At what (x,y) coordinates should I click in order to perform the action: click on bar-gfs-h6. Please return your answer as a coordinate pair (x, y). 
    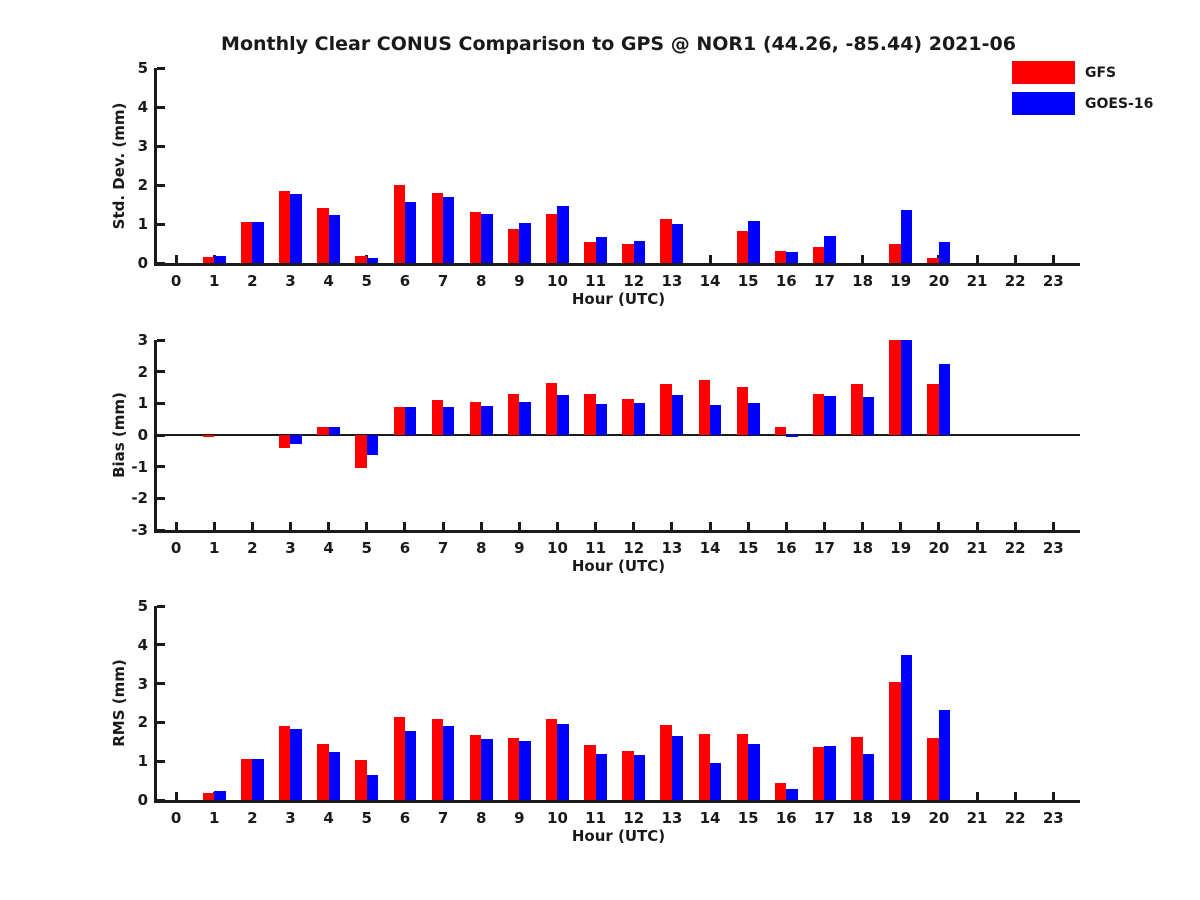
    Looking at the image, I should click on (399, 421).